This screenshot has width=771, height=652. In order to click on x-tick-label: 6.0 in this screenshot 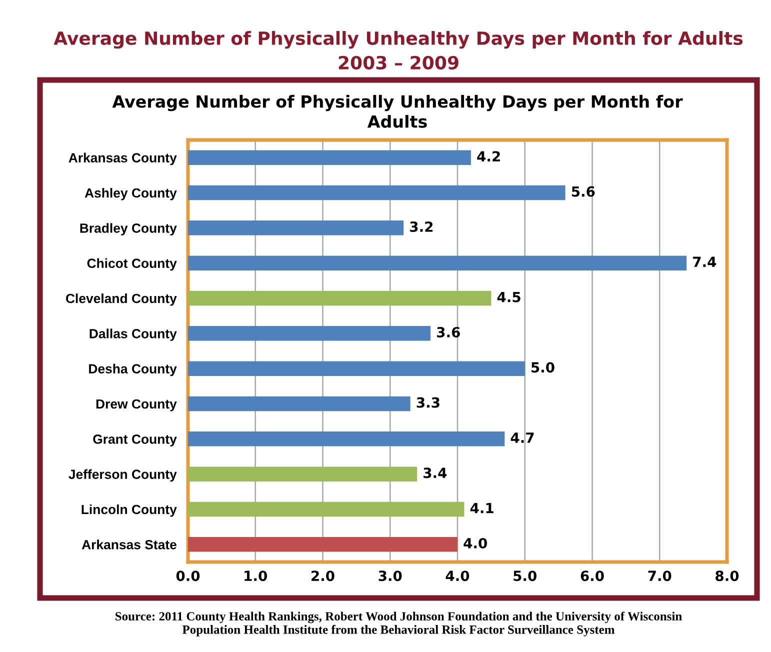, I will do `click(592, 576)`.